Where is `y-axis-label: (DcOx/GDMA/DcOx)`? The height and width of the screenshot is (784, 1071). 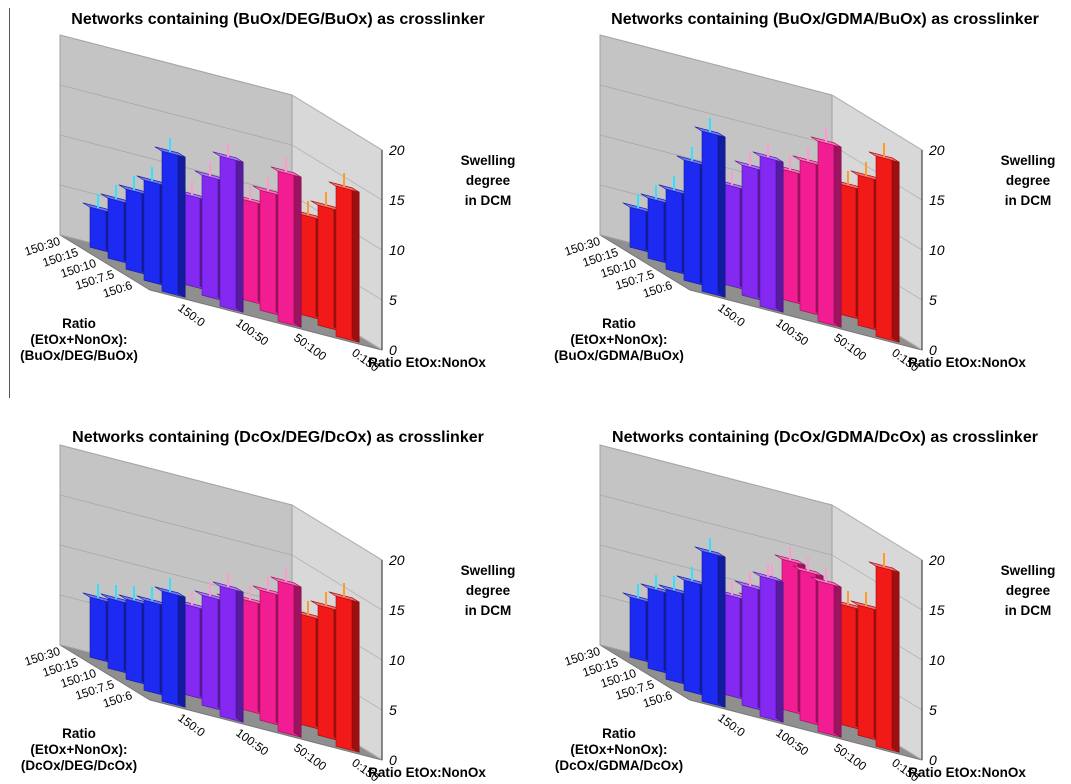
y-axis-label: (DcOx/GDMA/DcOx) is located at coordinates (619, 765).